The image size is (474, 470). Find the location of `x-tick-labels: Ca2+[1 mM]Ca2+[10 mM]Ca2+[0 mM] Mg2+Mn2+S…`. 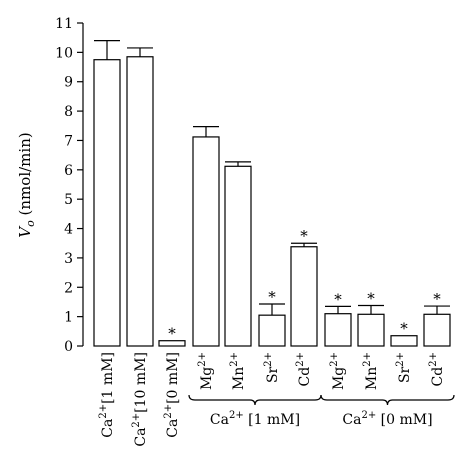

x-tick-labels: Ca2+[1 mM]Ca2+[10 mM]Ca2+[0 mM] Mg2+Mn2+S… is located at coordinates (272, 399).